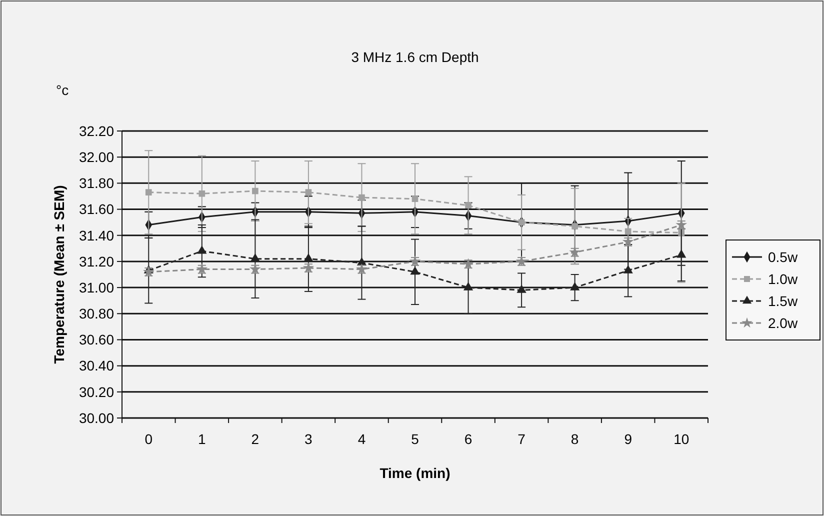 The image size is (824, 516). What do you see at coordinates (96, 366) in the screenshot?
I see `y-tick-label: 30.40` at bounding box center [96, 366].